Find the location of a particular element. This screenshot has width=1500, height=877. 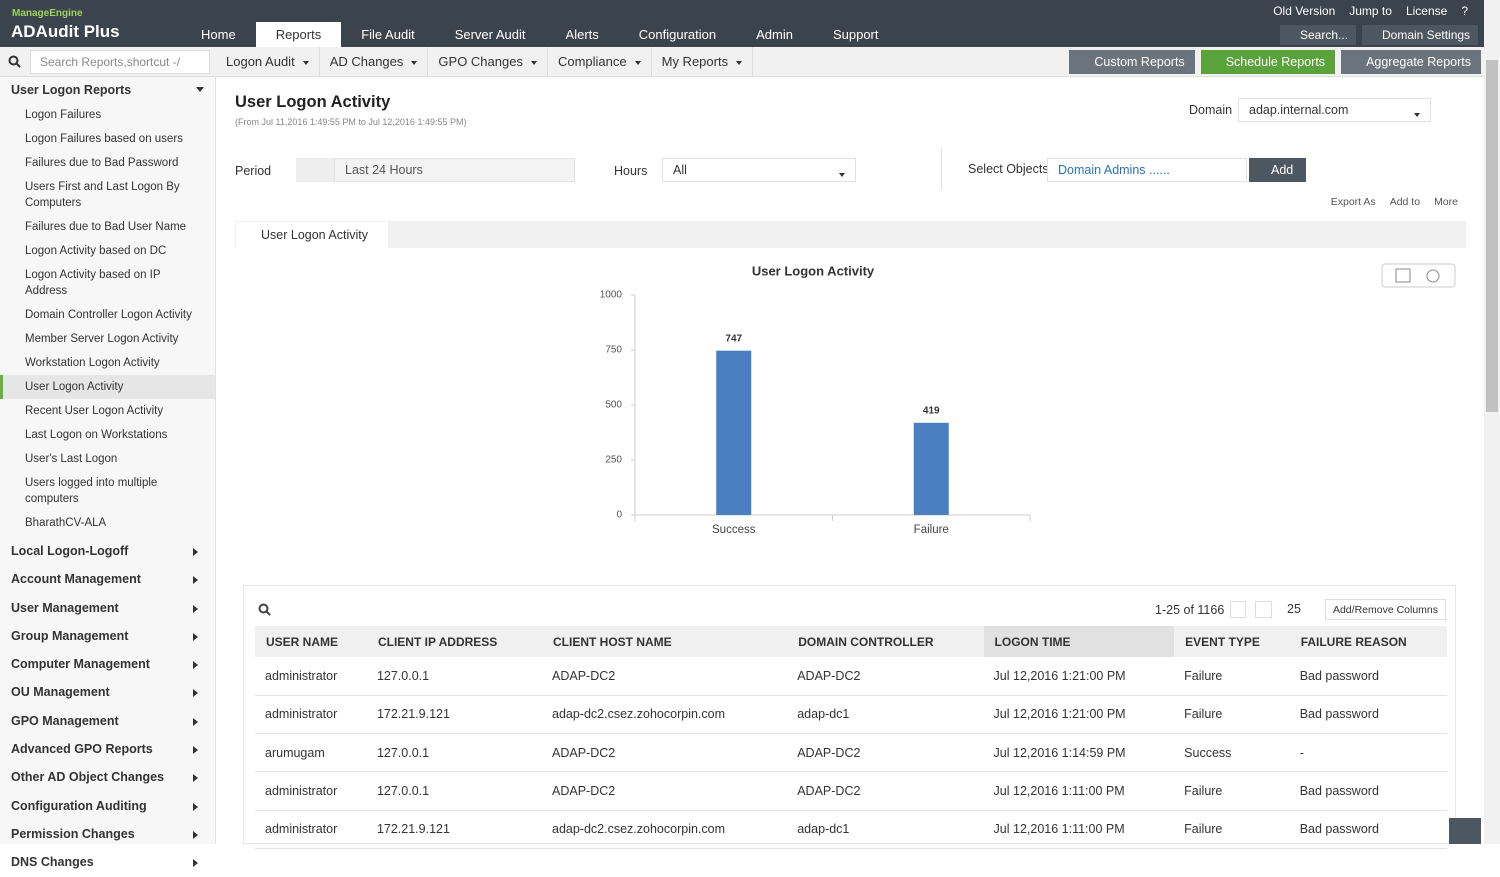

pagination: 1-25 of 1166 is located at coordinates (1190, 610).